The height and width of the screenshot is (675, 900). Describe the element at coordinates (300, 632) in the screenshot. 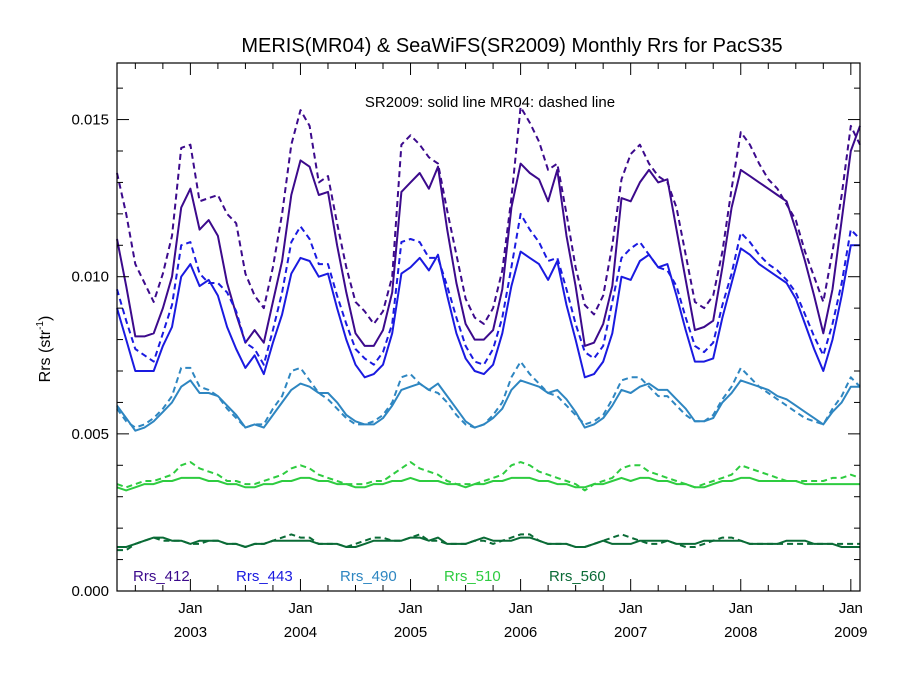

I see `x-tick-label-year: 2004` at that location.